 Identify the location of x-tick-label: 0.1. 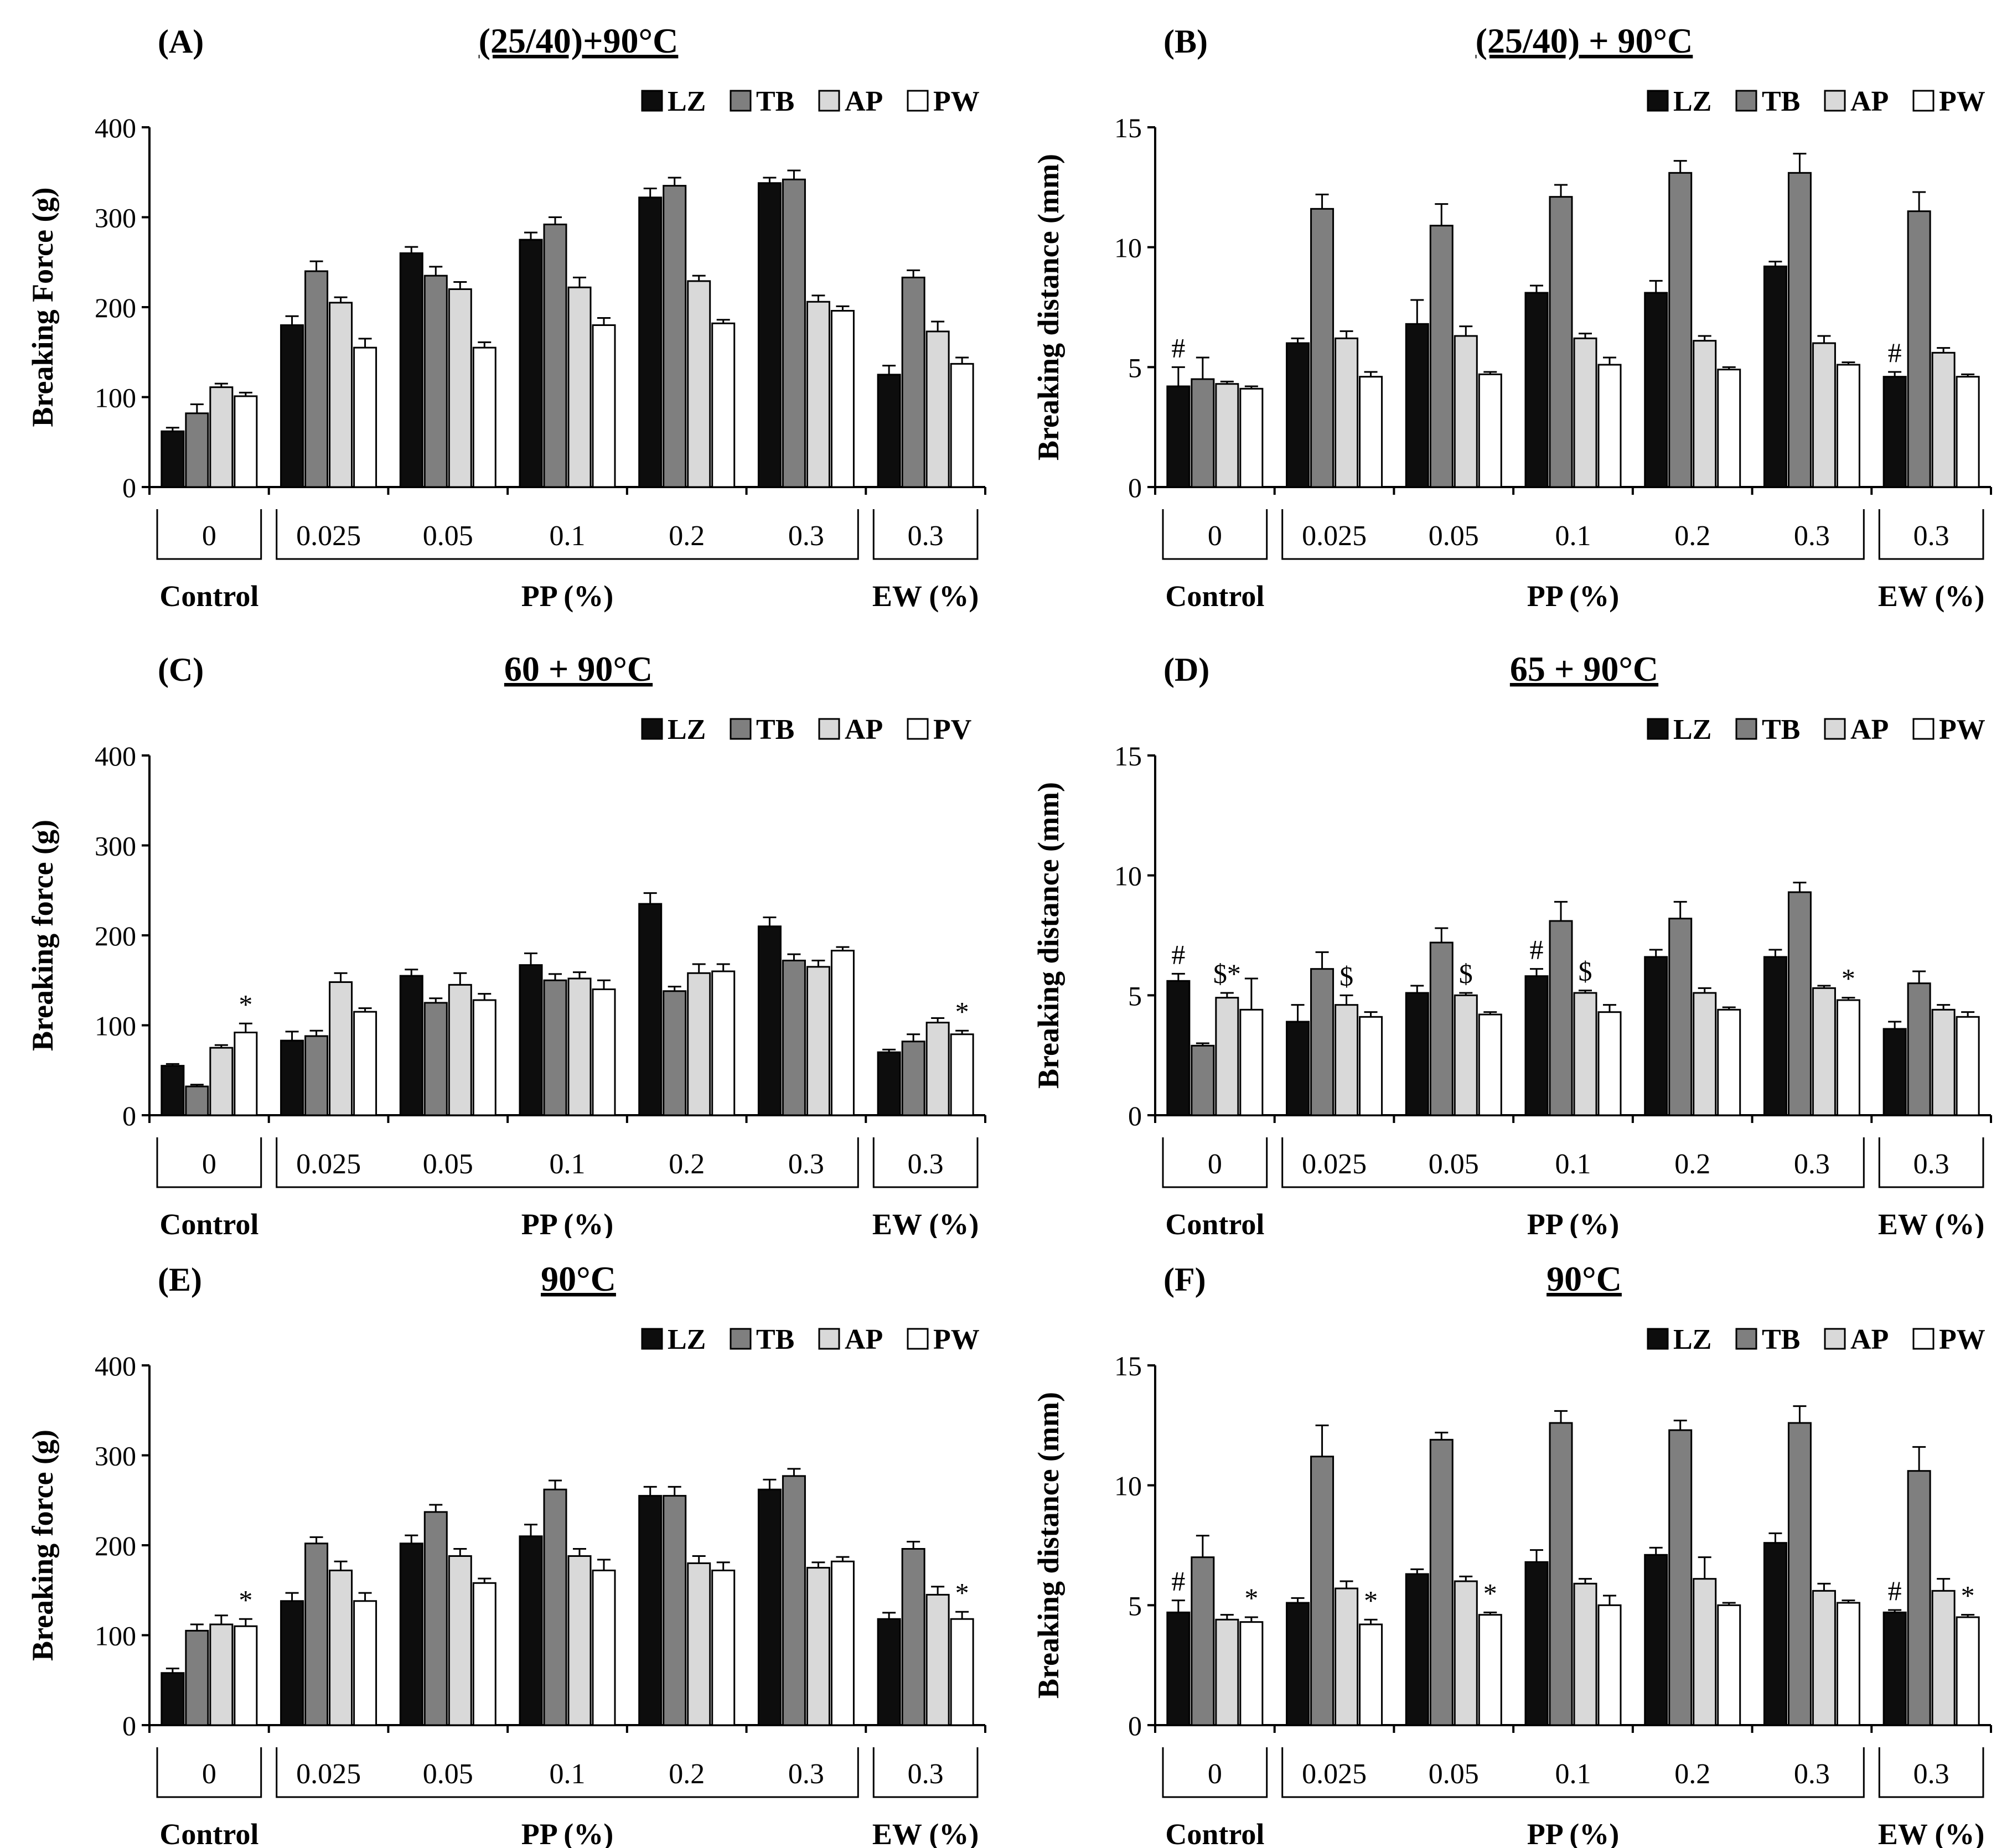
(568, 1164).